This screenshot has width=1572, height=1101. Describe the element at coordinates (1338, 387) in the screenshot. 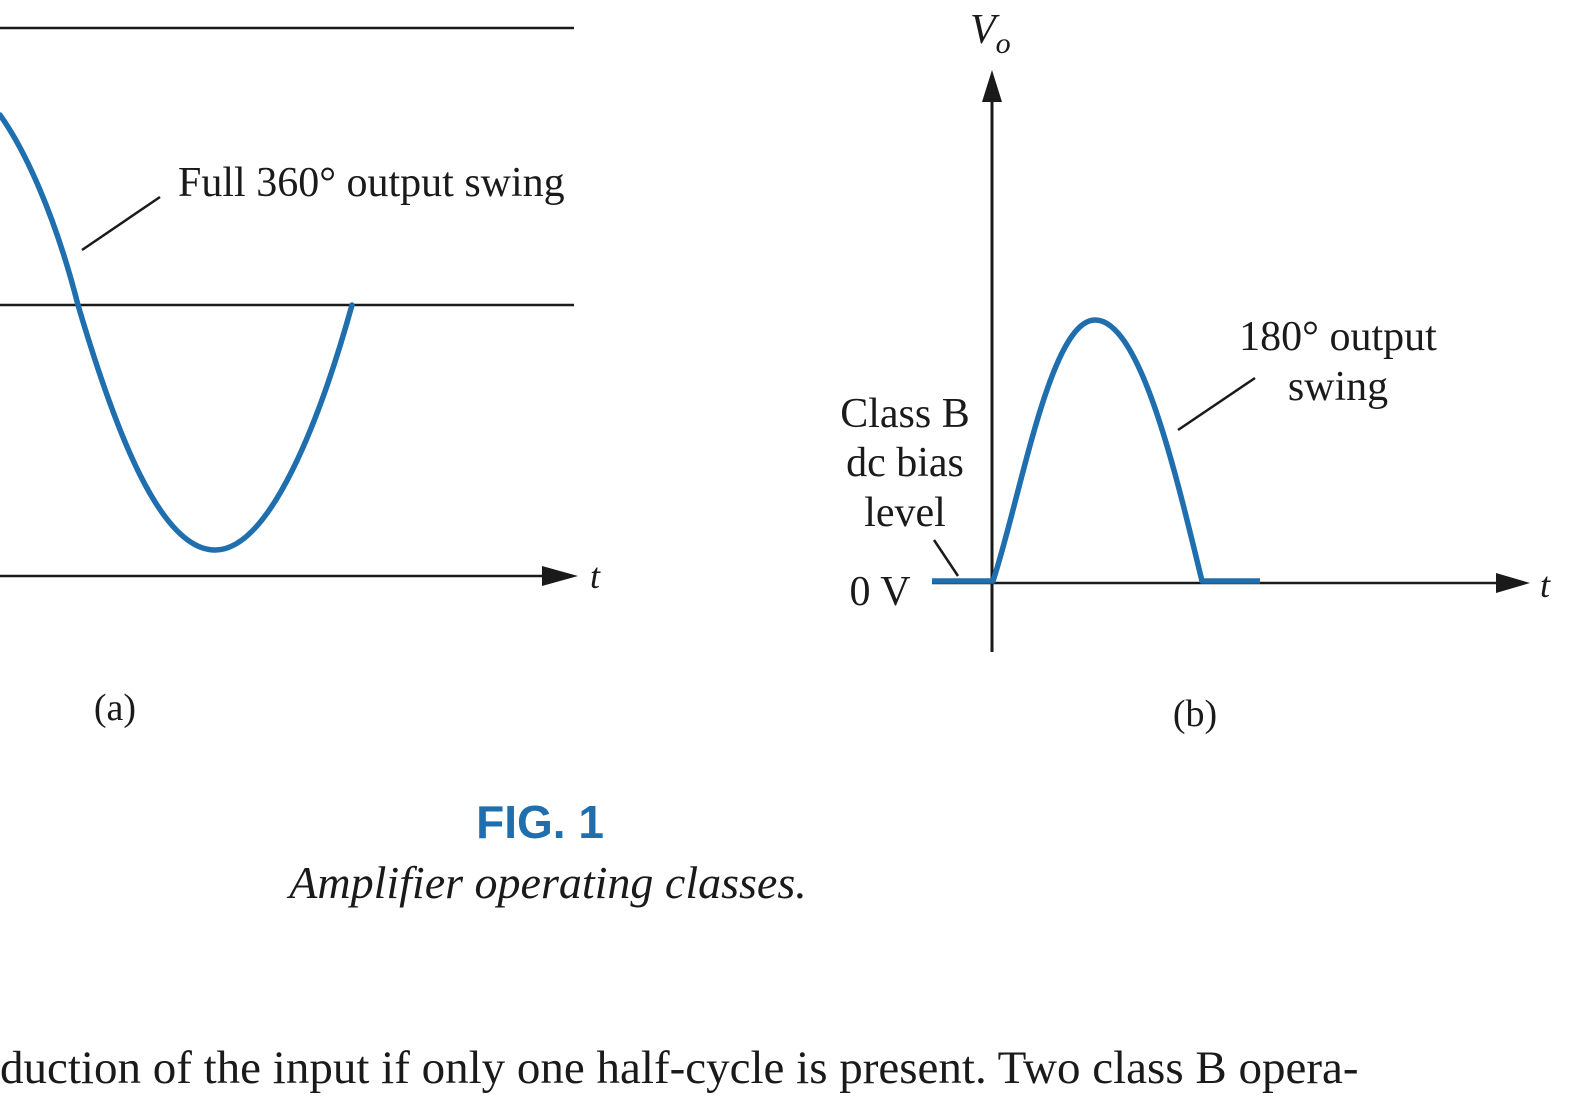

I see `panel-b-annotation-line2: swing` at that location.